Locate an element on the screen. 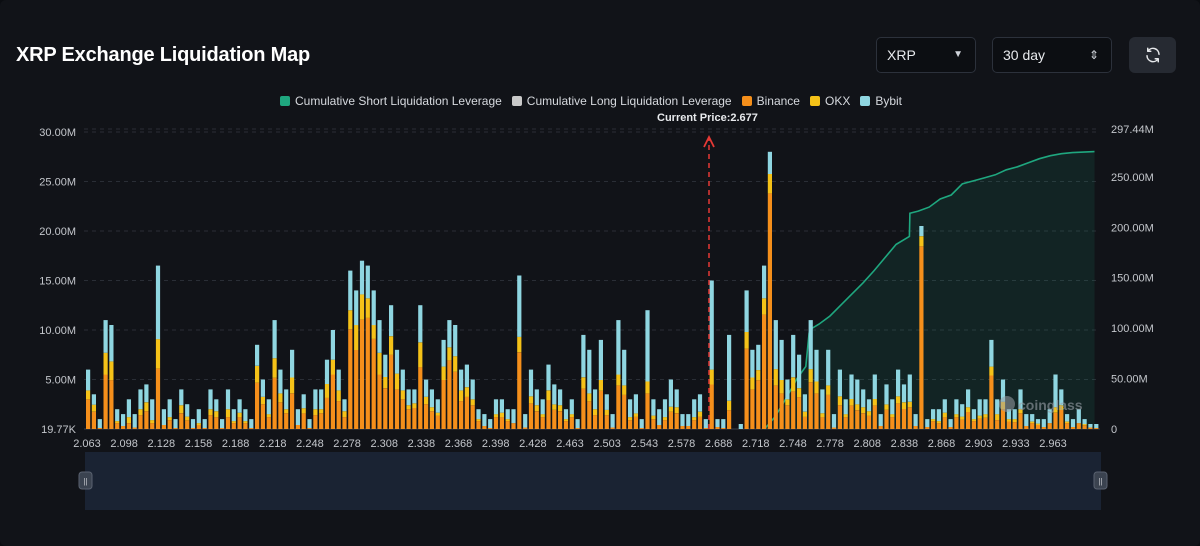 This screenshot has height=546, width=1200. x-tick-label: 2.903 is located at coordinates (979, 444).